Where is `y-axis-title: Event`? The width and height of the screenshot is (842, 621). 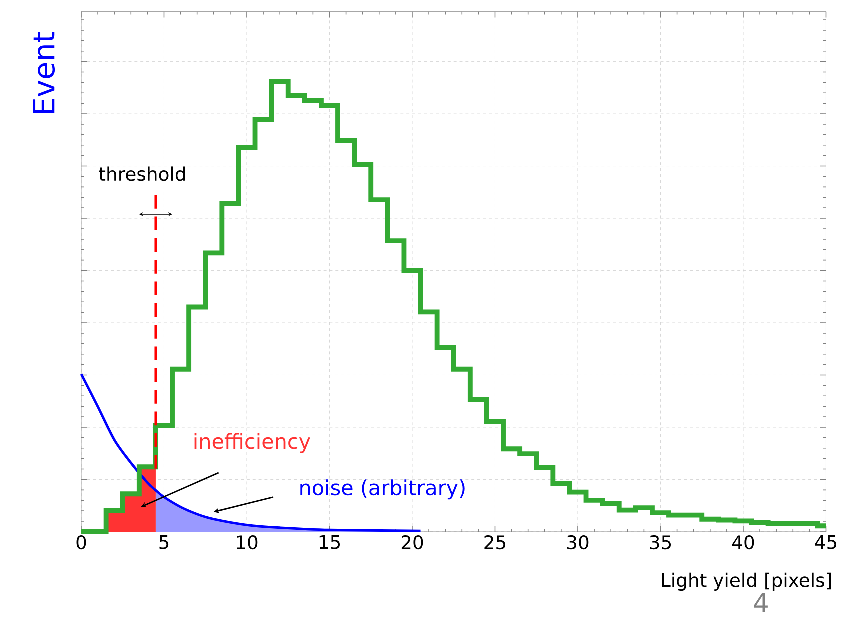 y-axis-title: Event is located at coordinates (44, 73).